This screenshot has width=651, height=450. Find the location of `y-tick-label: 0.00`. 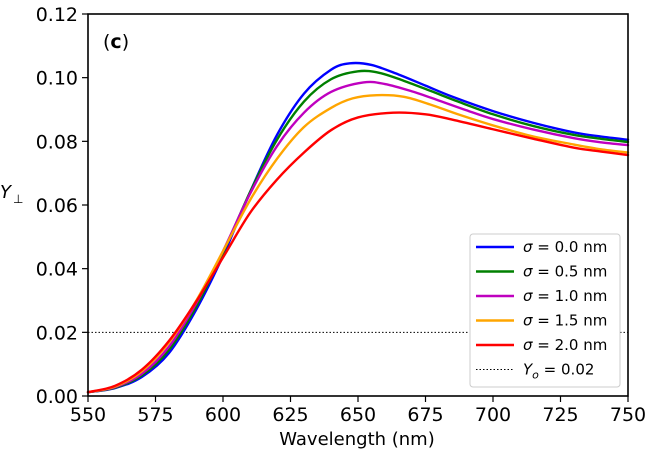

y-tick-label: 0.00 is located at coordinates (57, 397).